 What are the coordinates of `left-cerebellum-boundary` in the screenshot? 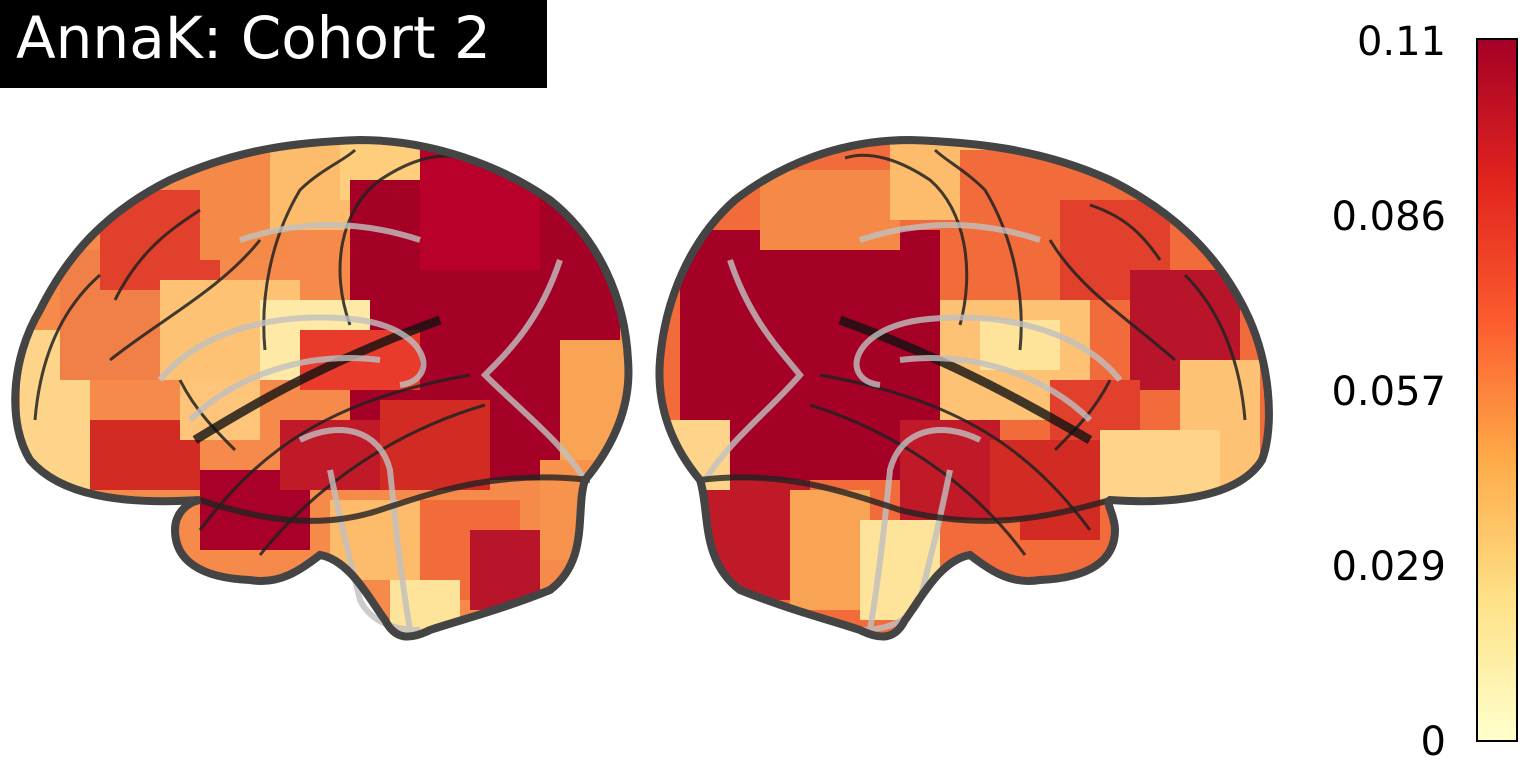 It's located at (395, 499).